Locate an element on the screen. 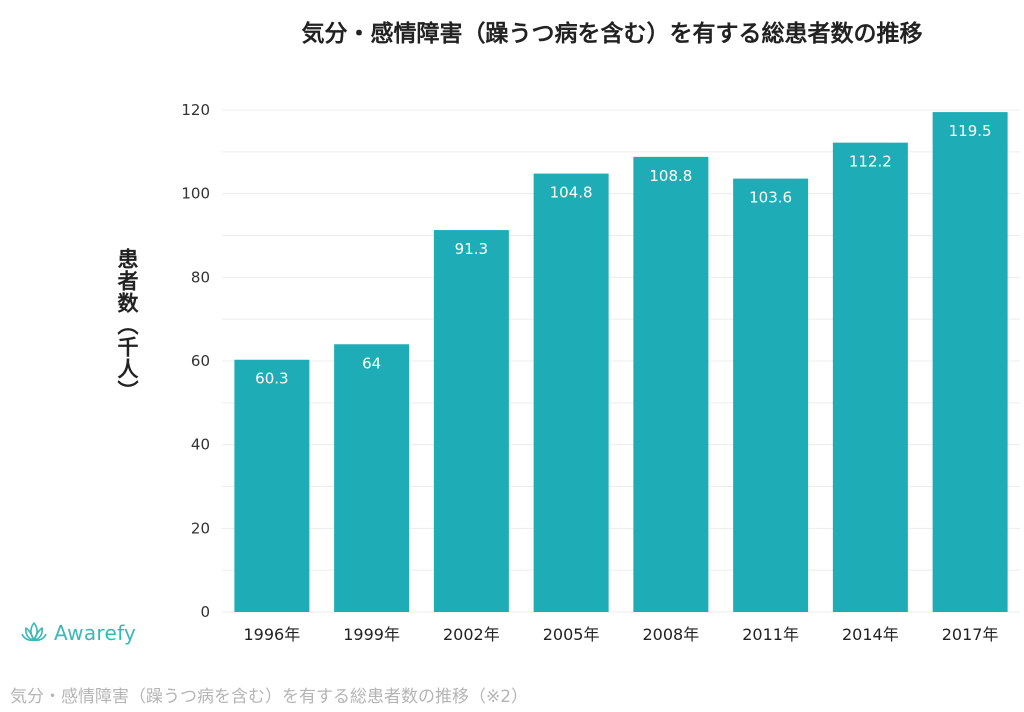 Image resolution: width=1024 pixels, height=712 pixels. data-label: 112.2 is located at coordinates (870, 162).